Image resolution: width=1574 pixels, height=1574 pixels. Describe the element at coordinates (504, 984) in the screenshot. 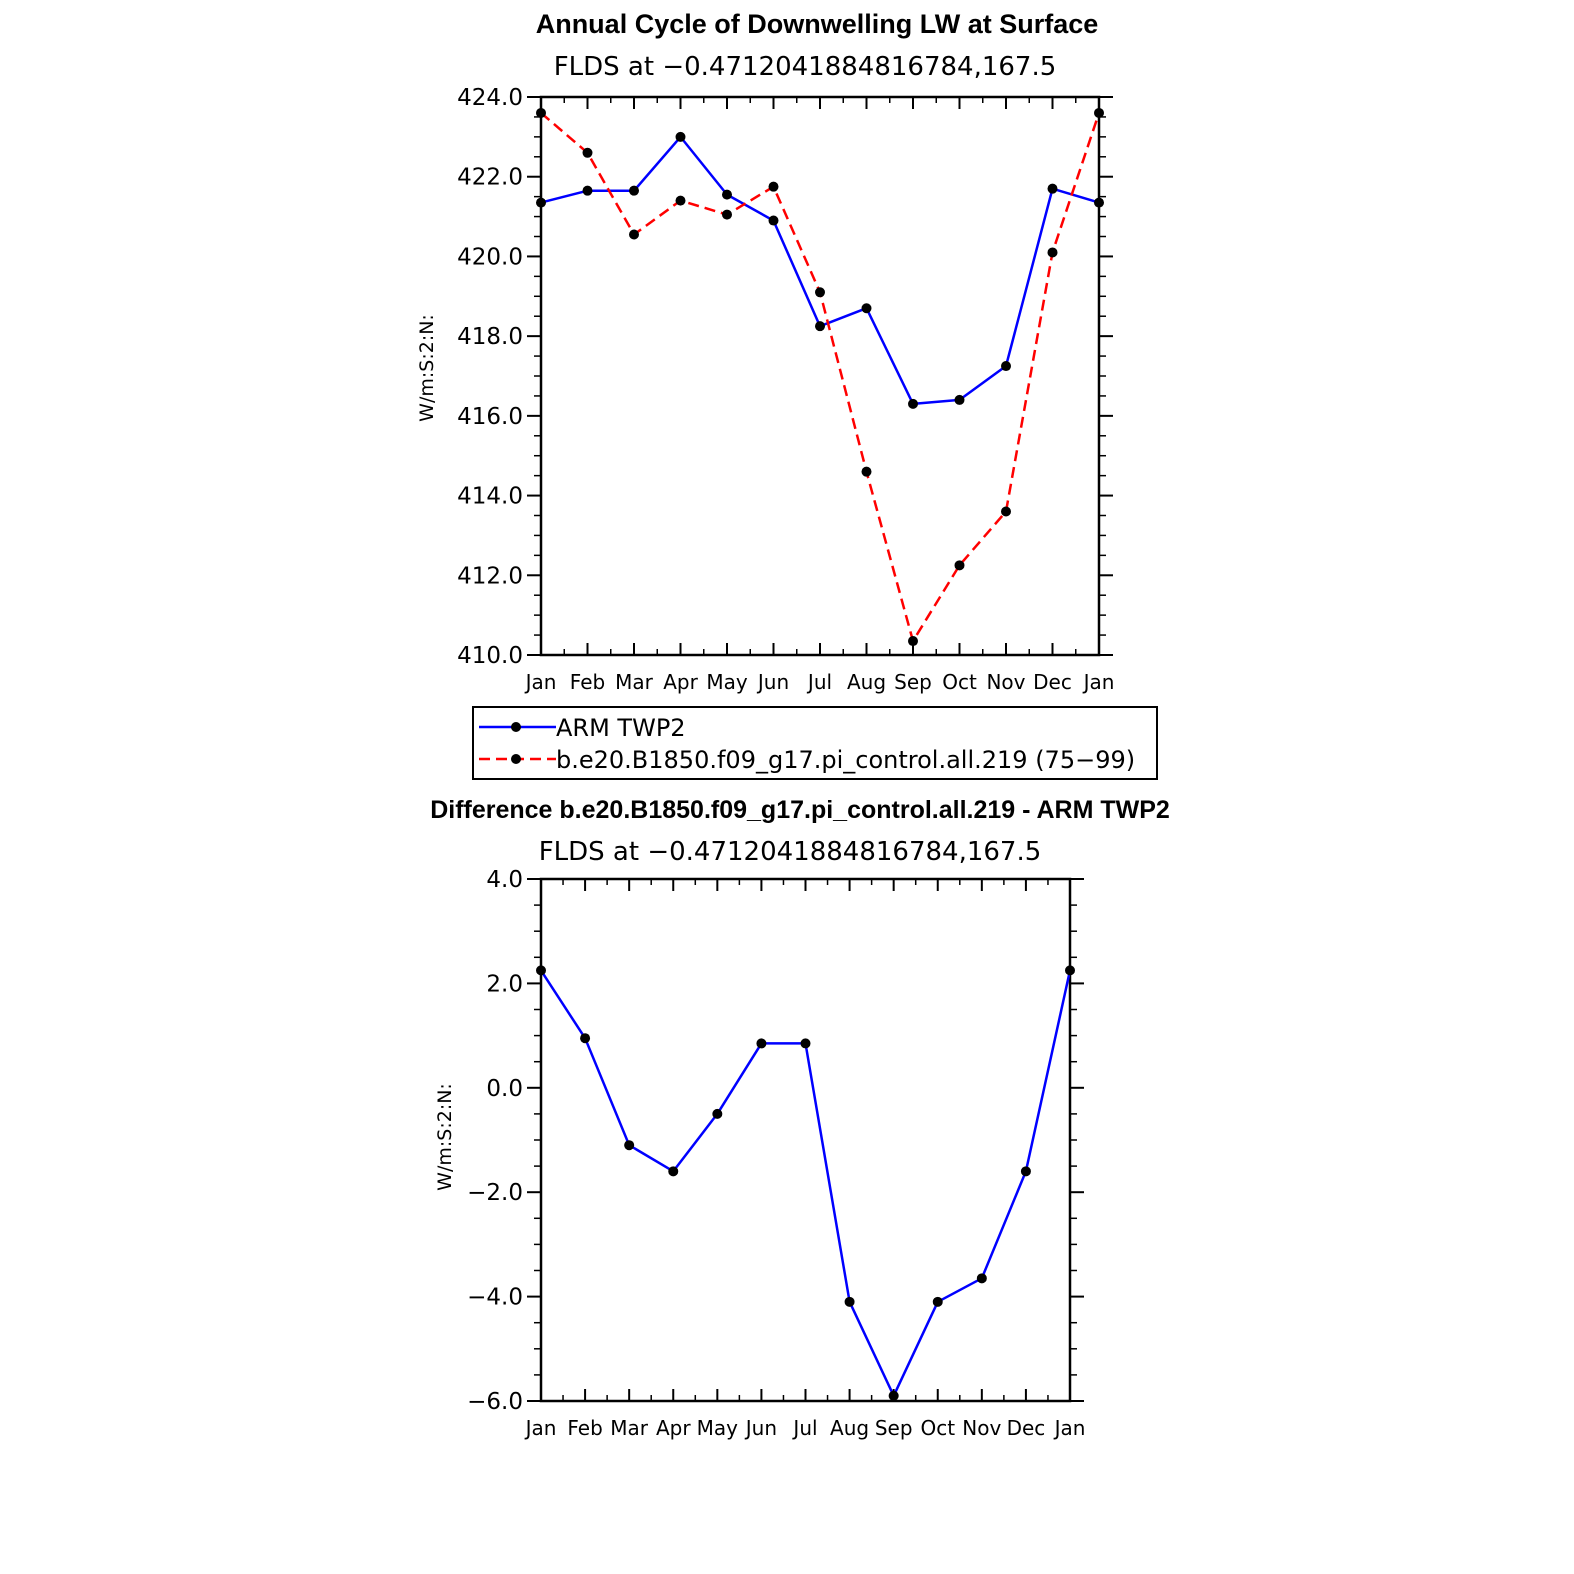

I see `y-tick-label: 2.0` at that location.